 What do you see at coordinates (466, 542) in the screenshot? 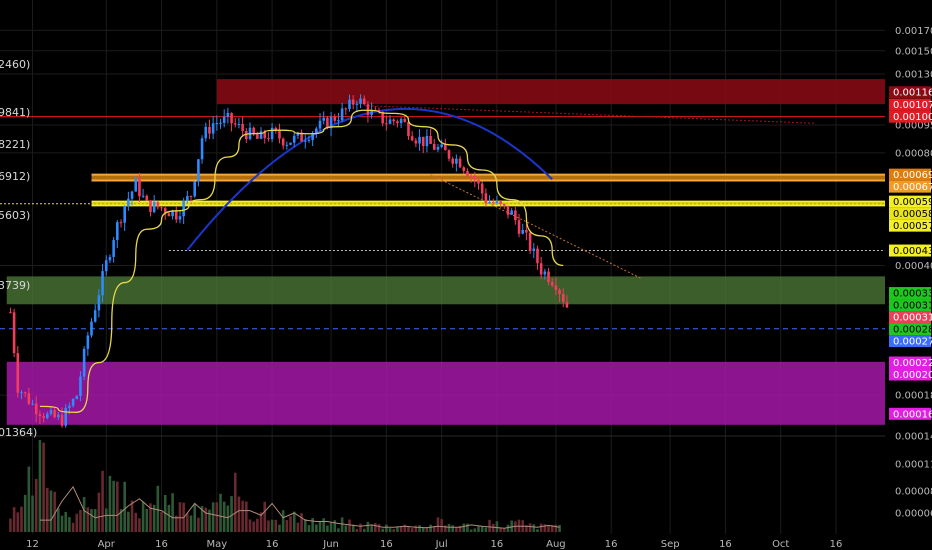
I see `x-axis: 12 Apr 16 May 16 Jun 16 Jul 16 Aug 16 Sep 16 Oct 16` at bounding box center [466, 542].